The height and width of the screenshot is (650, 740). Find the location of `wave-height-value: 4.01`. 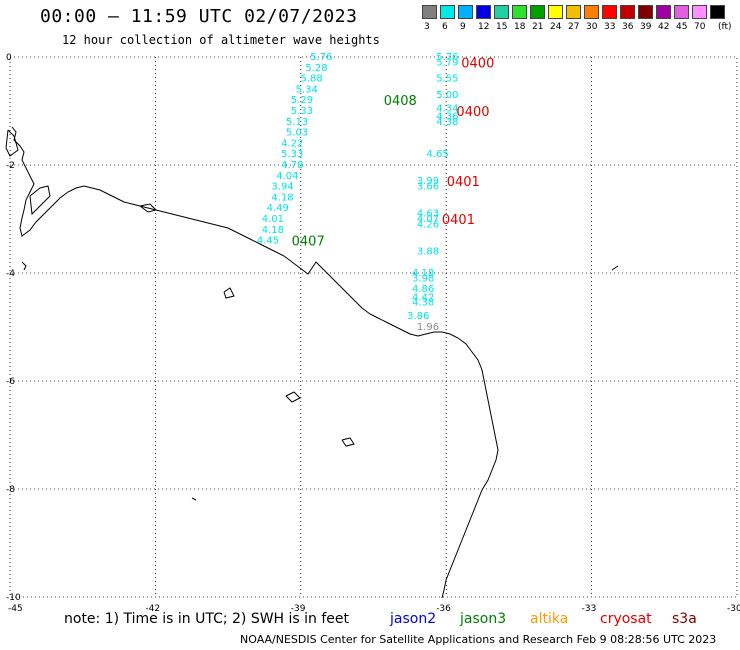

wave-height-value: 4.01 is located at coordinates (273, 219).